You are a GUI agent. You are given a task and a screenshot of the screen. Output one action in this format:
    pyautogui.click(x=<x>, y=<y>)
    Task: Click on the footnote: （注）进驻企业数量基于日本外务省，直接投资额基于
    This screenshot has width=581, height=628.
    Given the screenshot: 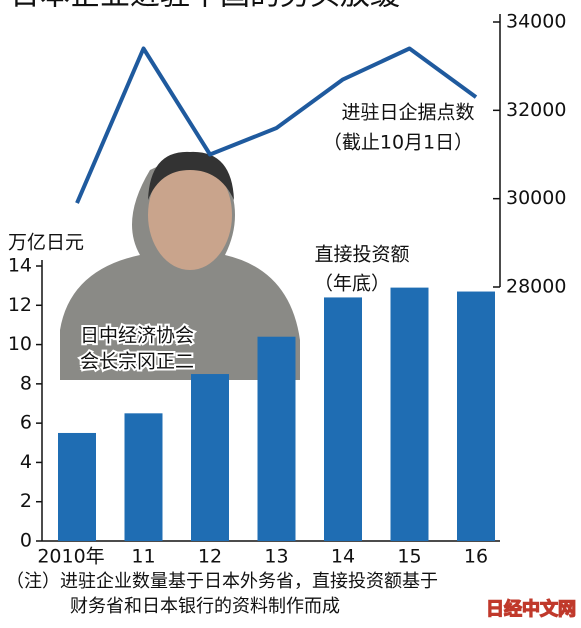 What is the action you would take?
    pyautogui.click(x=222, y=581)
    